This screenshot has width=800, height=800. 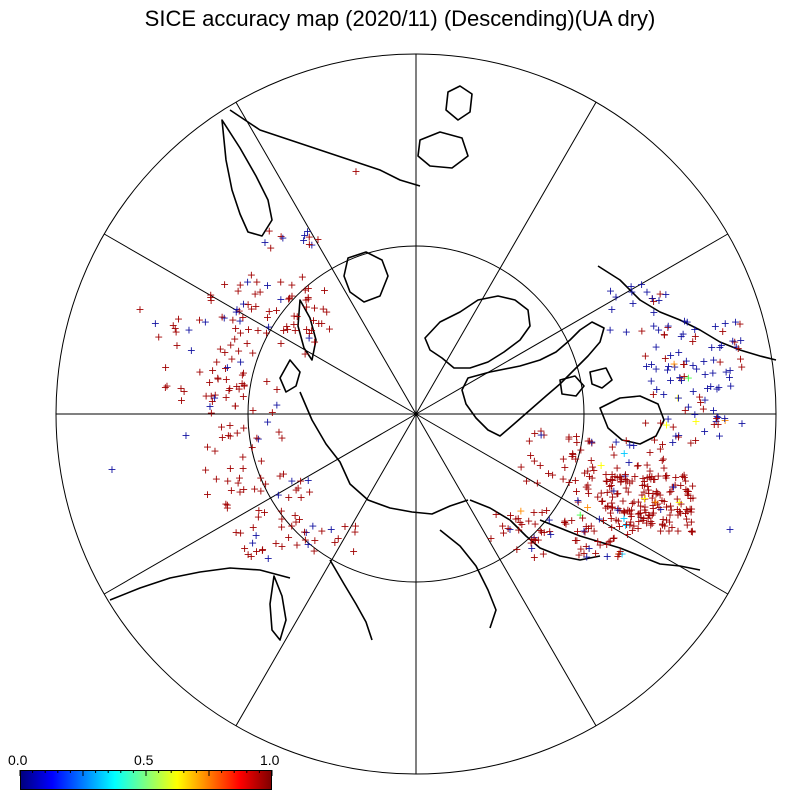 What do you see at coordinates (572, 386) in the screenshot?
I see `island` at bounding box center [572, 386].